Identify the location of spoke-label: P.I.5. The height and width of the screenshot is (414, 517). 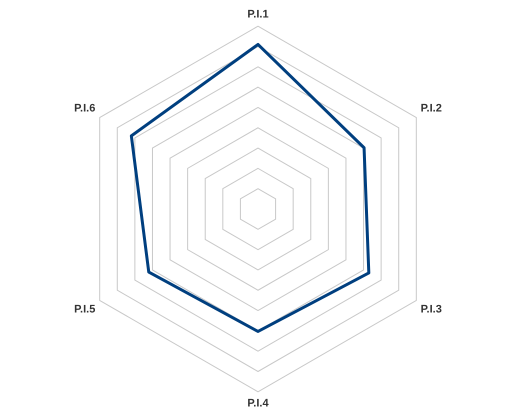
(85, 310).